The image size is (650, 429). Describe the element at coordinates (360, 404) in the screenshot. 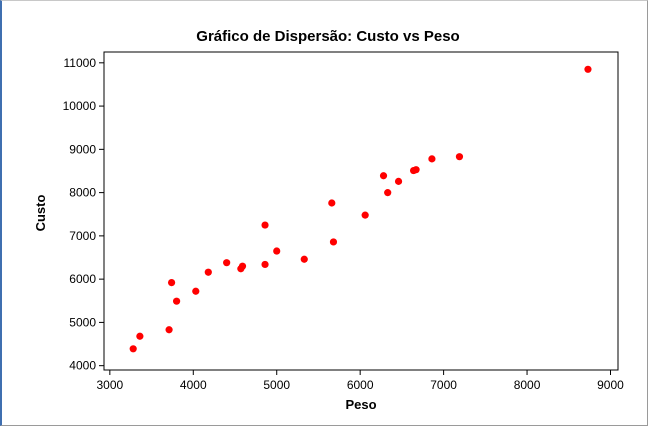

I see `x-axis-label: Peso` at that location.